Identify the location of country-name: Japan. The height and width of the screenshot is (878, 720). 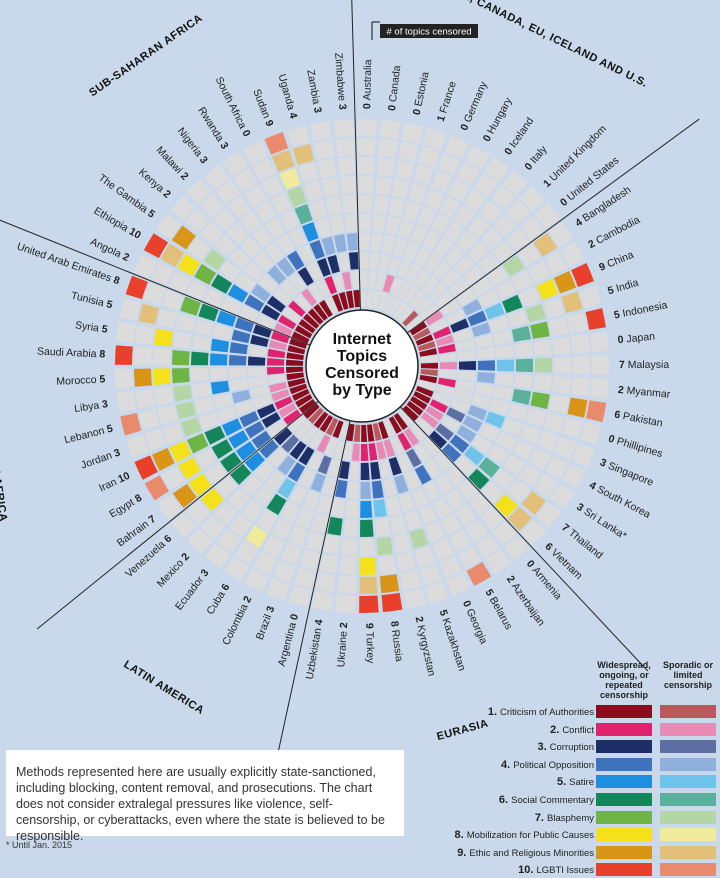
(641, 337).